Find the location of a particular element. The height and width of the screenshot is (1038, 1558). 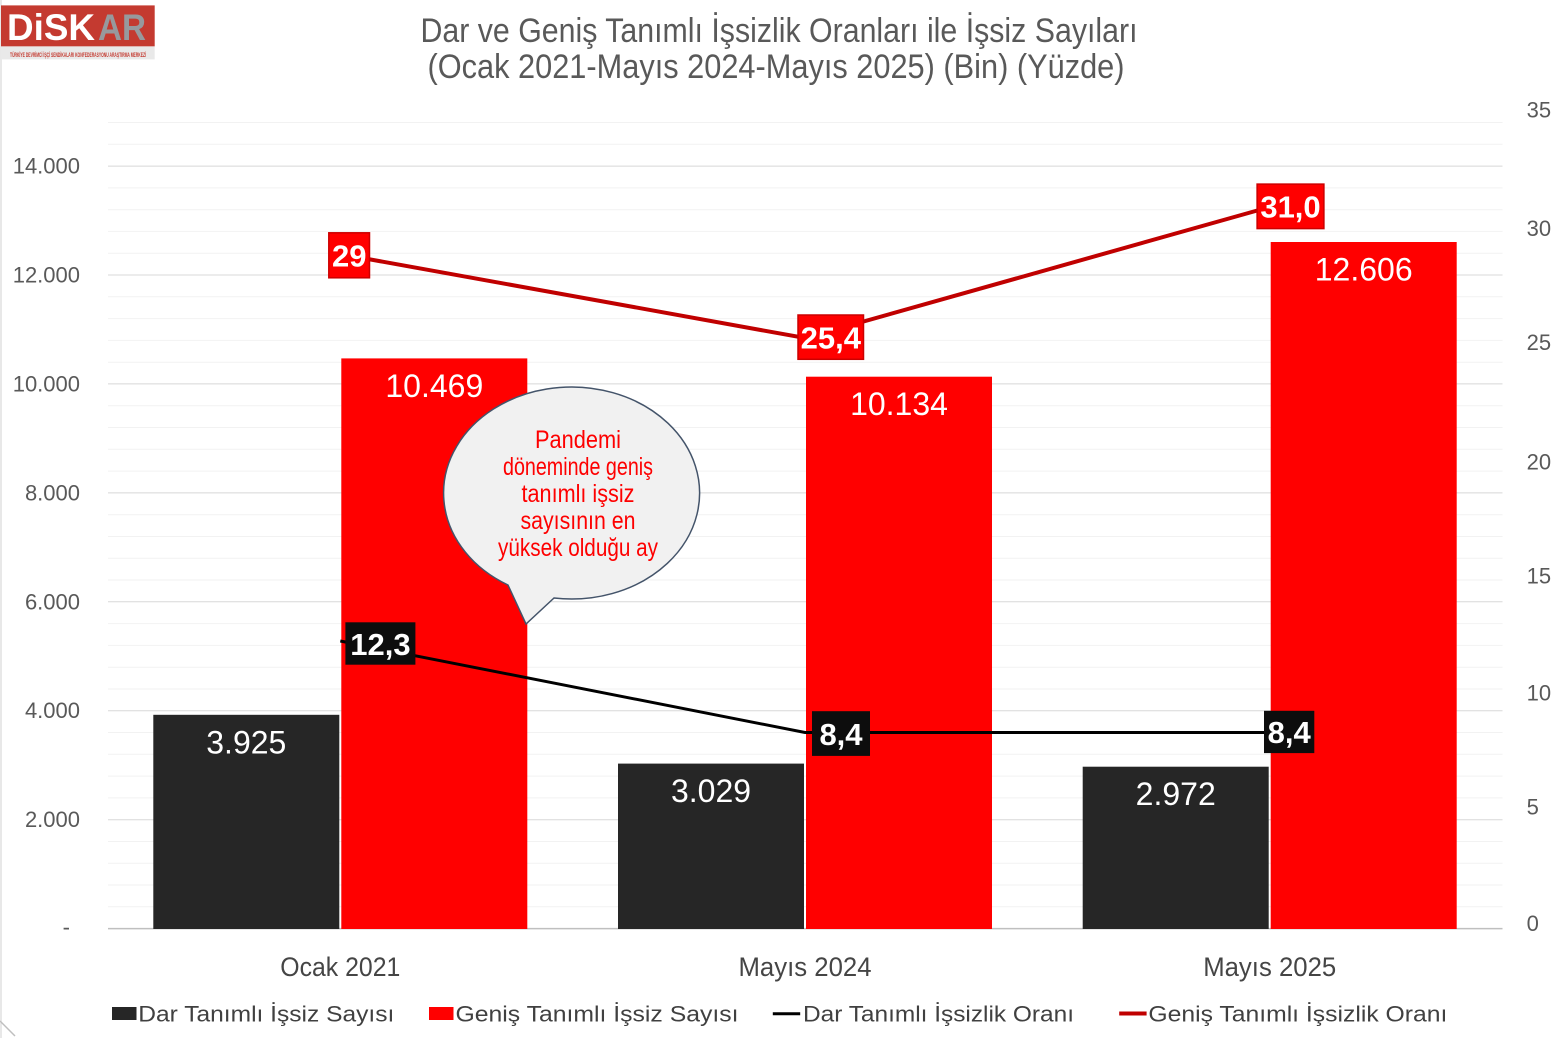

svg-text: 3.029 is located at coordinates (711, 791).